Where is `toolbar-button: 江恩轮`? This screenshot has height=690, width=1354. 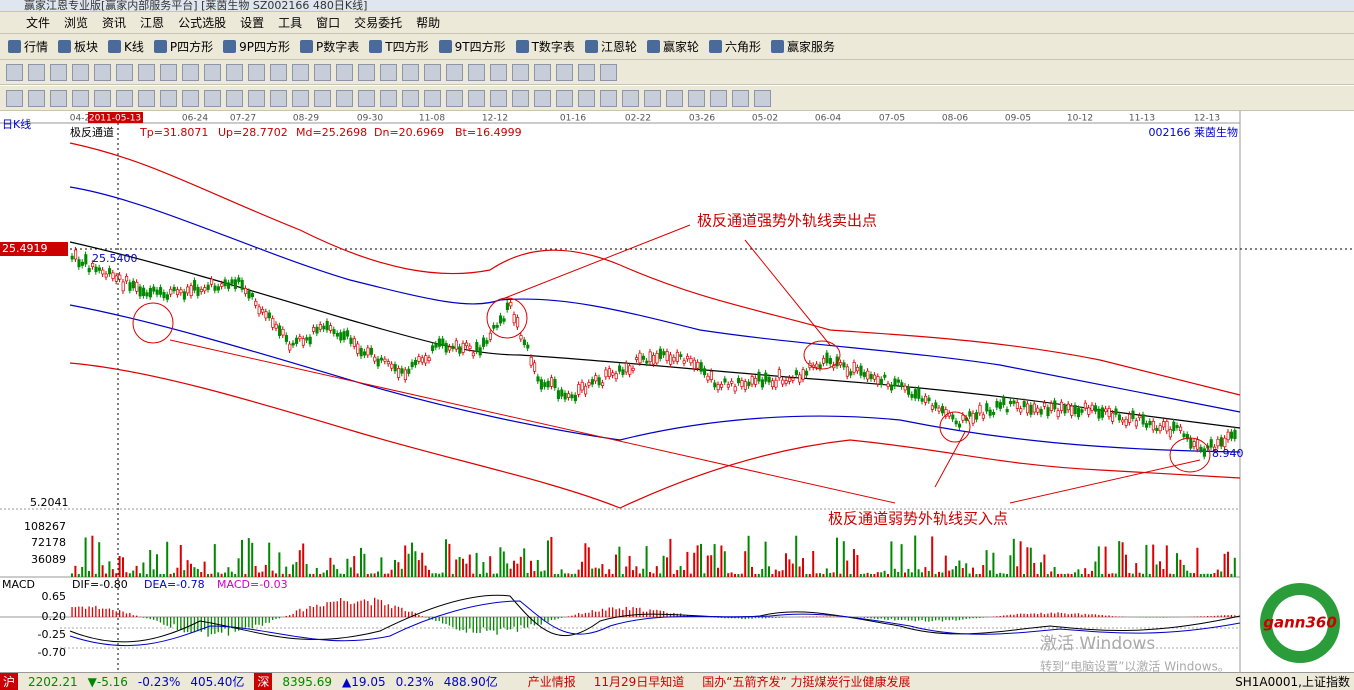 toolbar-button: 江恩轮 is located at coordinates (611, 46).